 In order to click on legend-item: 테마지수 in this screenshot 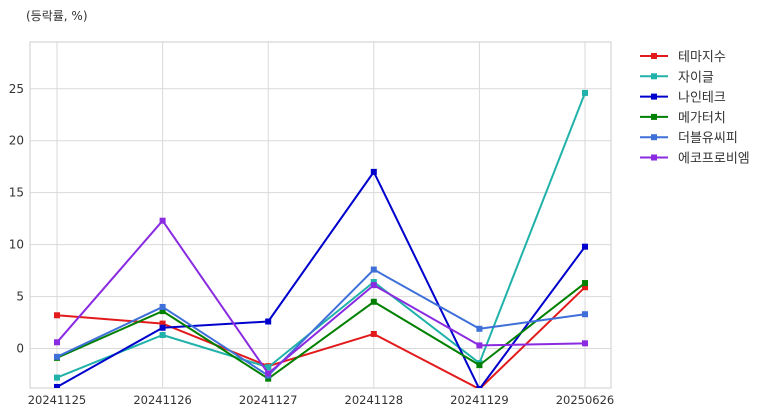, I will do `click(683, 57)`.